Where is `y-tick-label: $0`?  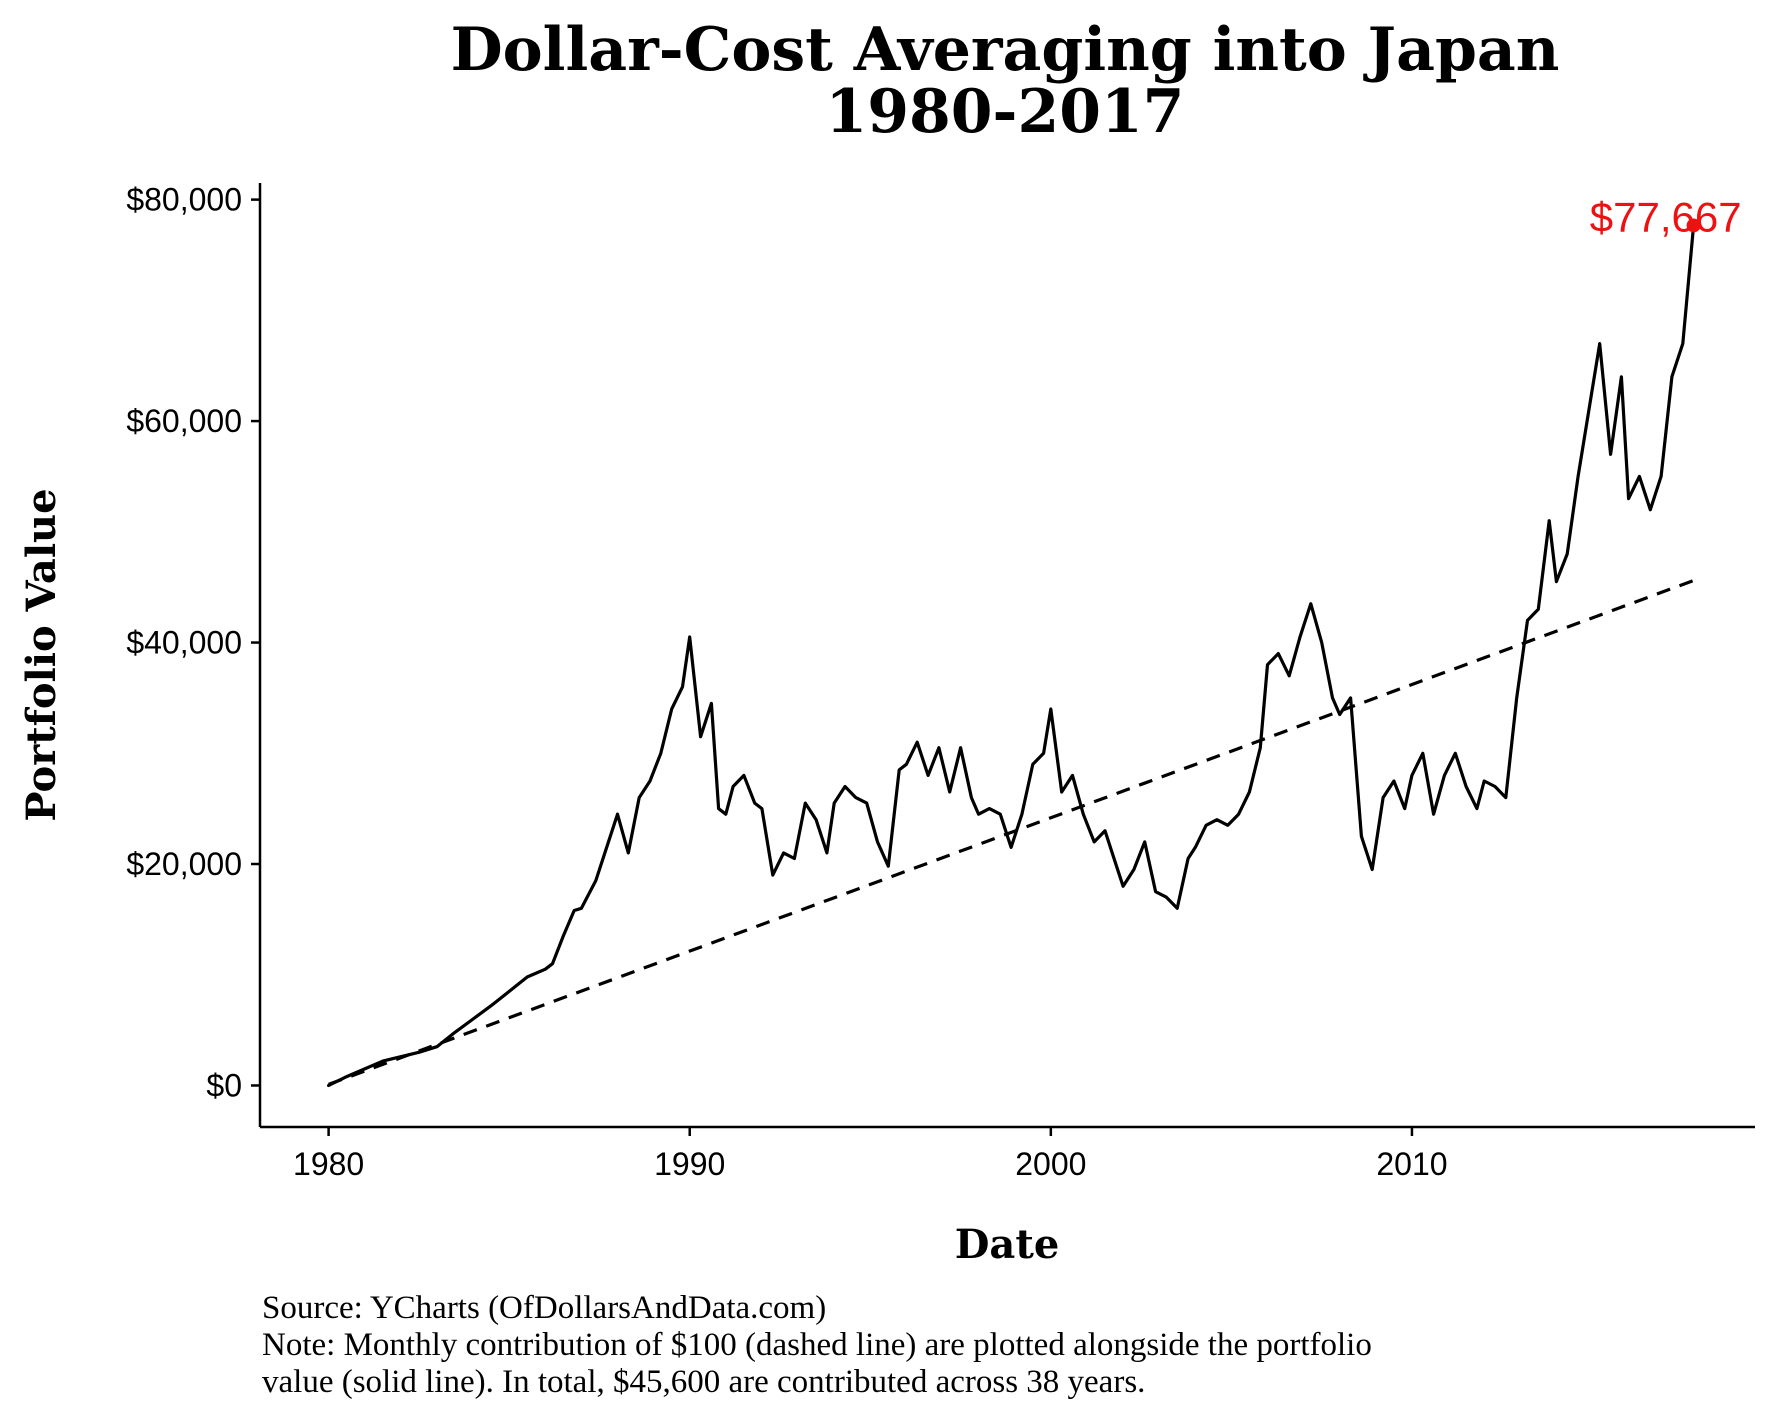
y-tick-label: $0 is located at coordinates (224, 1085).